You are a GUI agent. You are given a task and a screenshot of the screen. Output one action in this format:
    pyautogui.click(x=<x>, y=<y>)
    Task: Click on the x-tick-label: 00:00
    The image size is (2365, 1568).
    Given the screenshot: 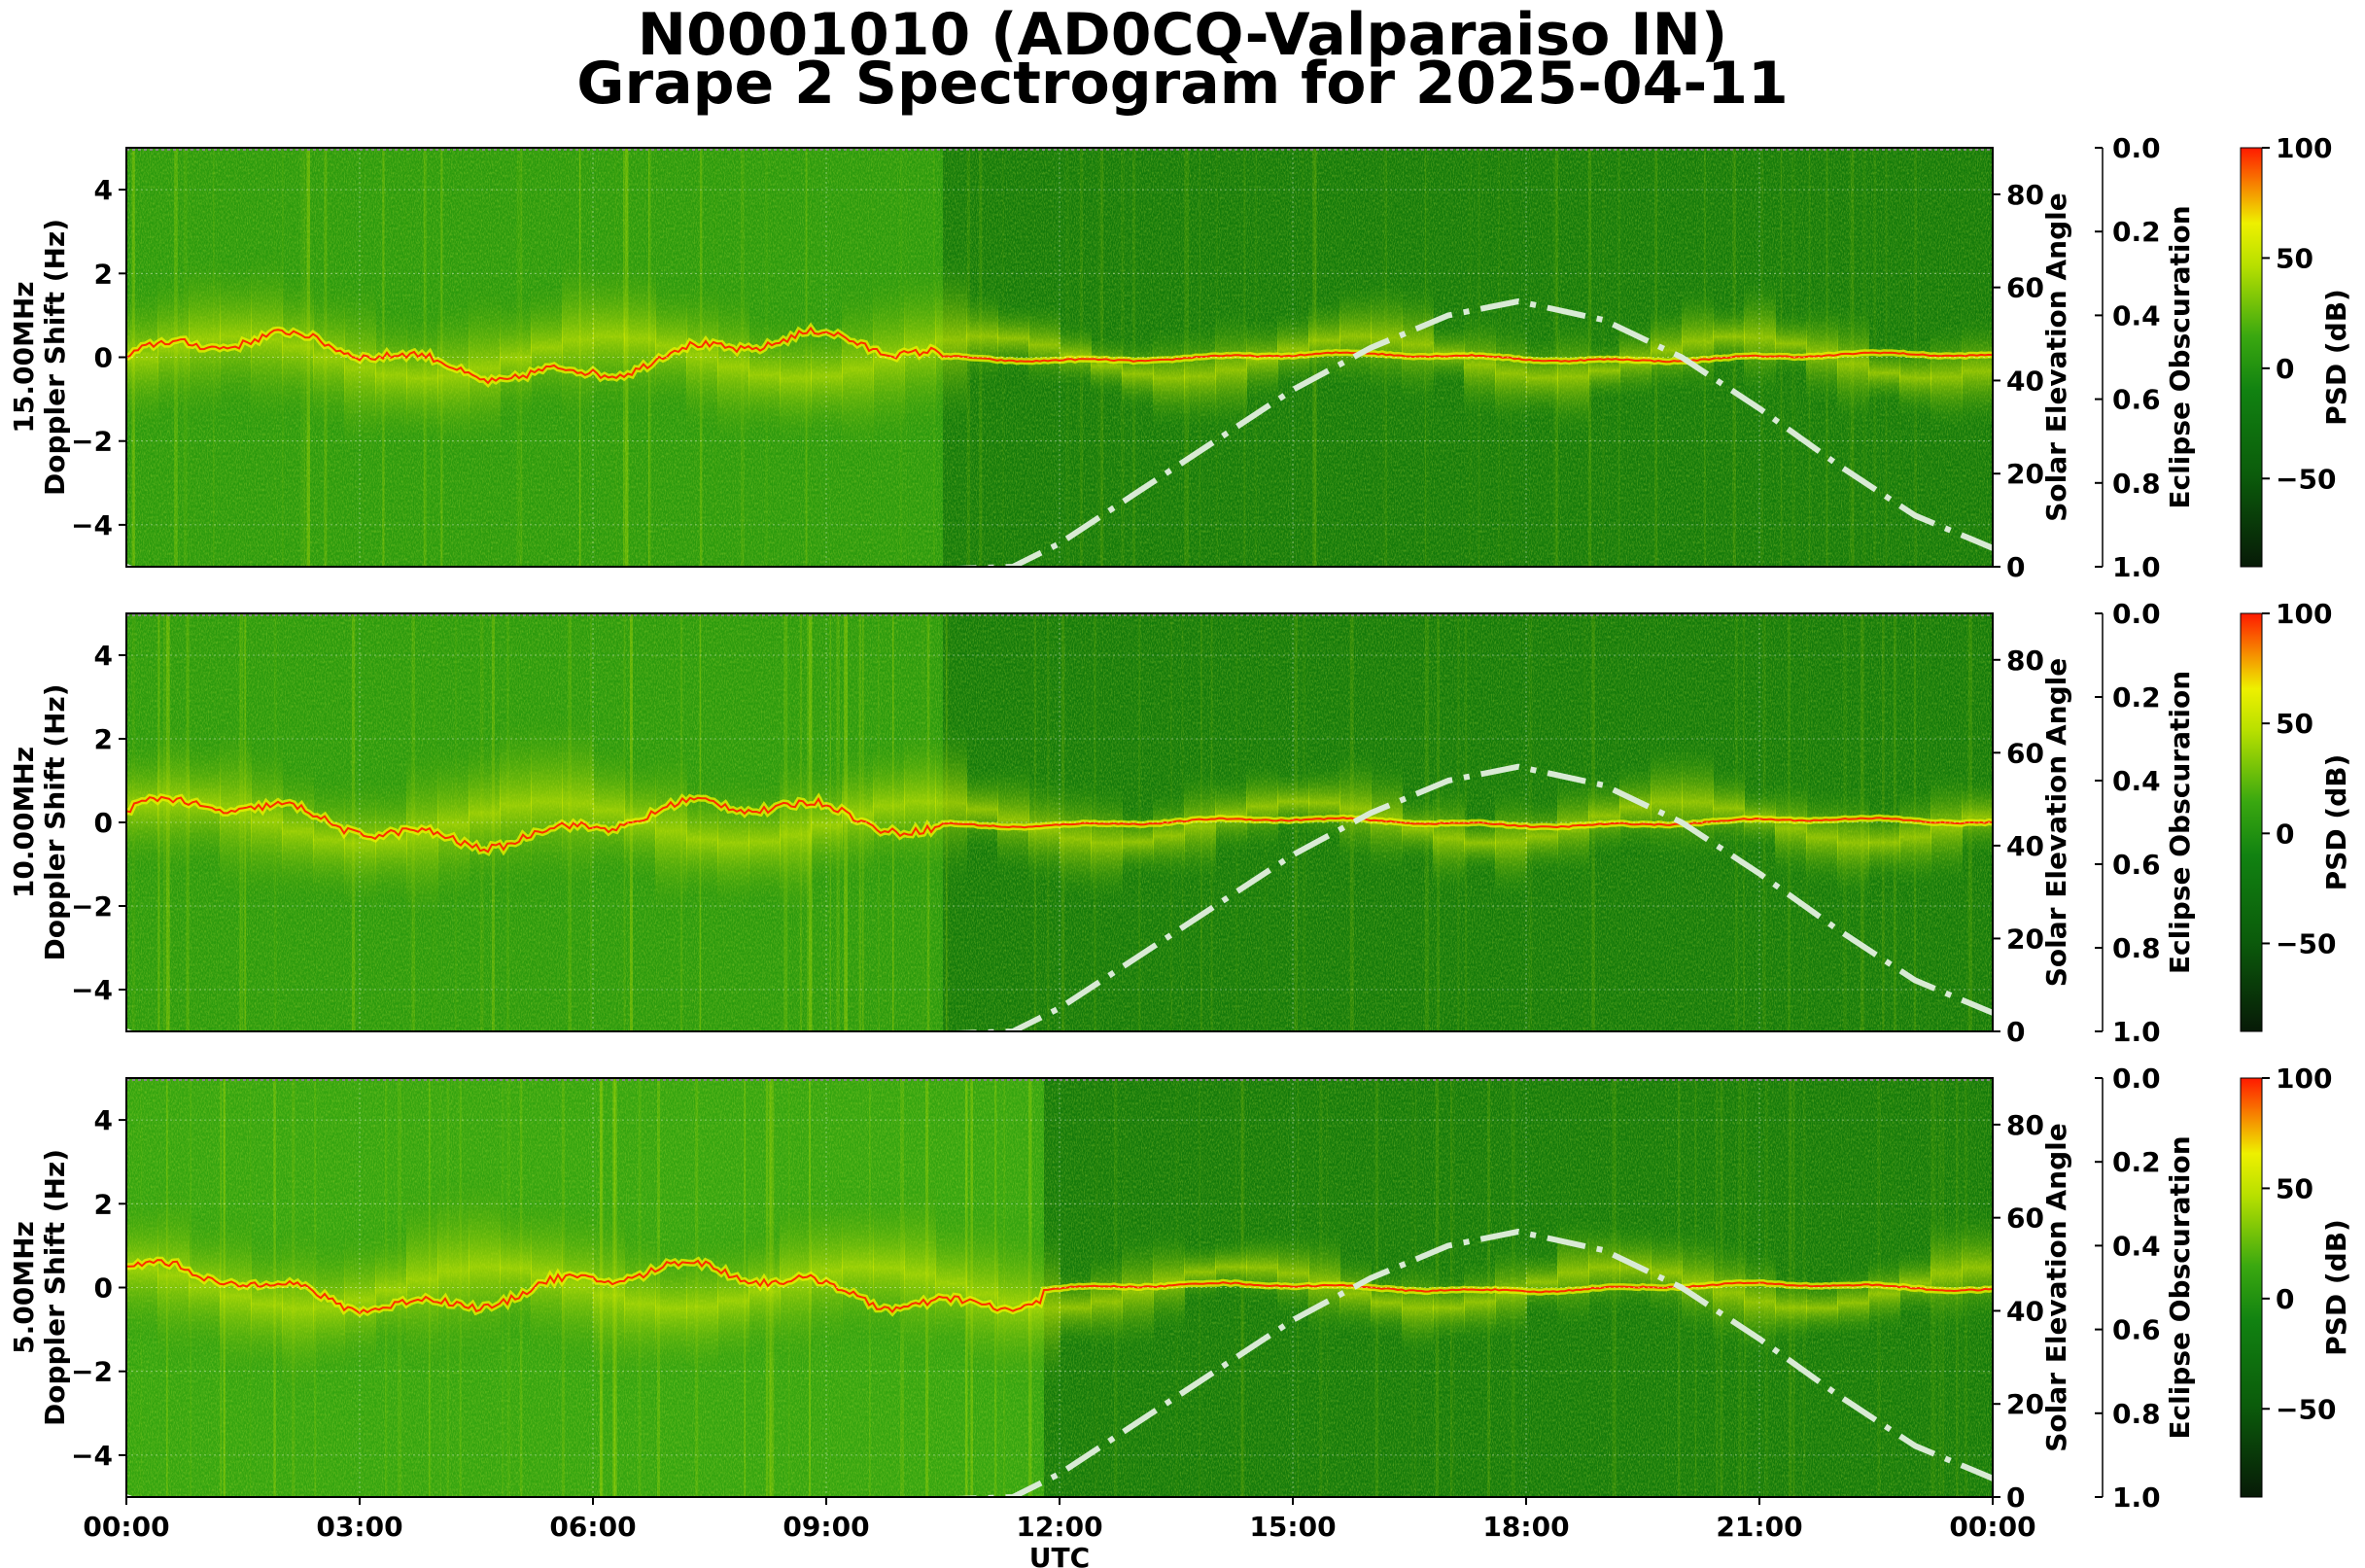 What is the action you would take?
    pyautogui.click(x=126, y=1527)
    